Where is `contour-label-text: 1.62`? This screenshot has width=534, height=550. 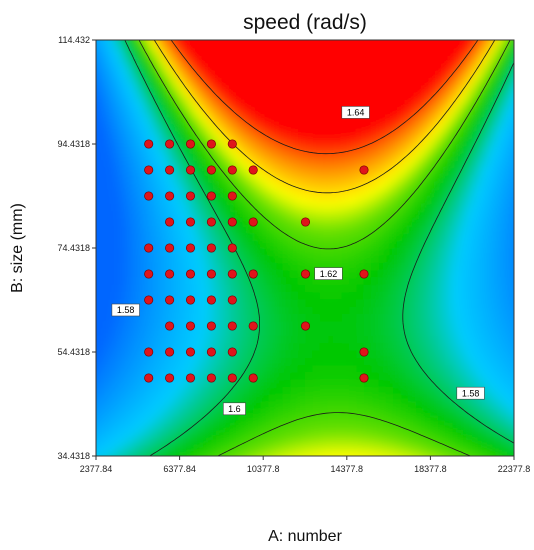
contour-label-text: 1.62 is located at coordinates (329, 274).